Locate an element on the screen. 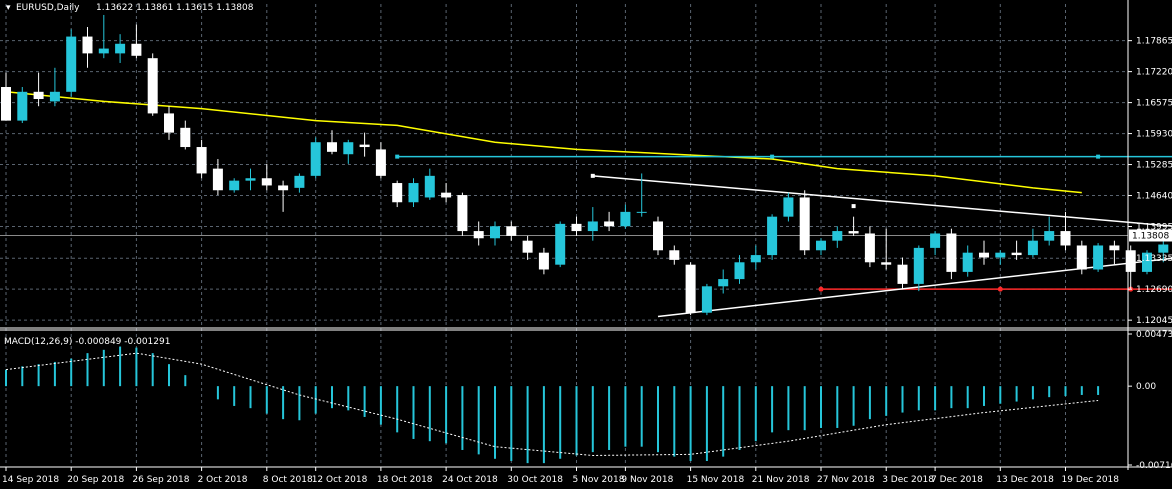  price-tick-label: 1.14640 is located at coordinates (1154, 197).